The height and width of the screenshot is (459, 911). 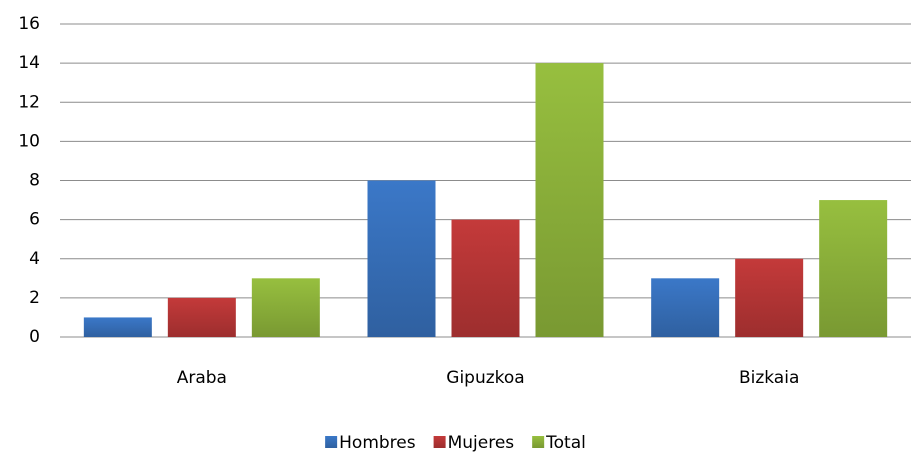 What do you see at coordinates (29, 102) in the screenshot?
I see `y-tick-label: 12` at bounding box center [29, 102].